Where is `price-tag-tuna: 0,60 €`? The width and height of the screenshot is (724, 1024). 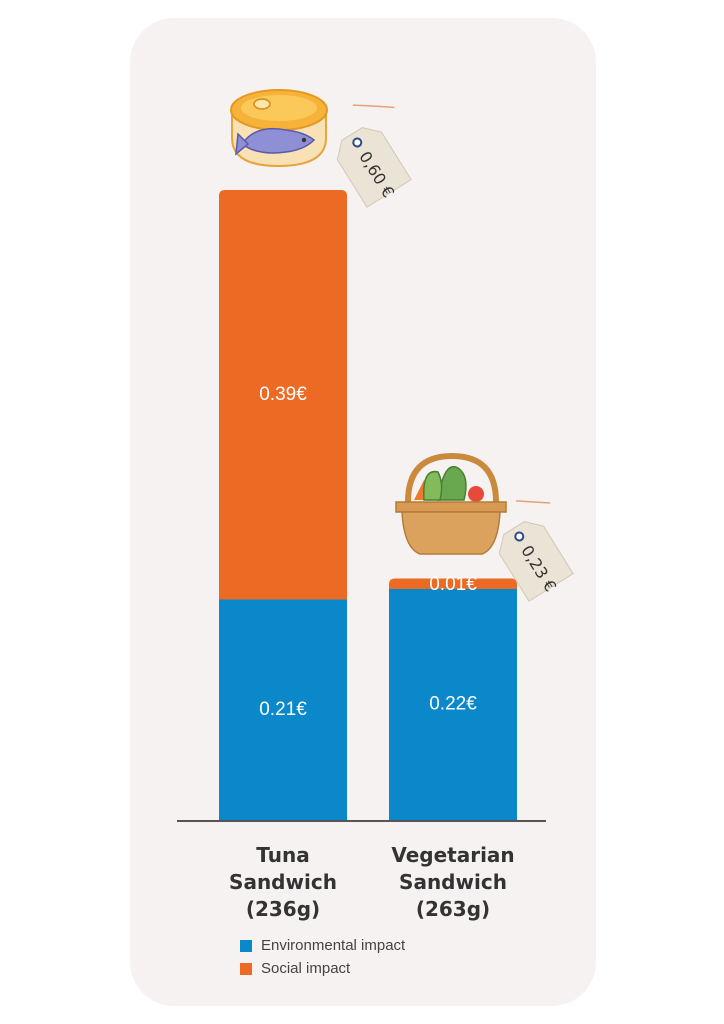 price-tag-tuna: 0,60 € is located at coordinates (374, 156).